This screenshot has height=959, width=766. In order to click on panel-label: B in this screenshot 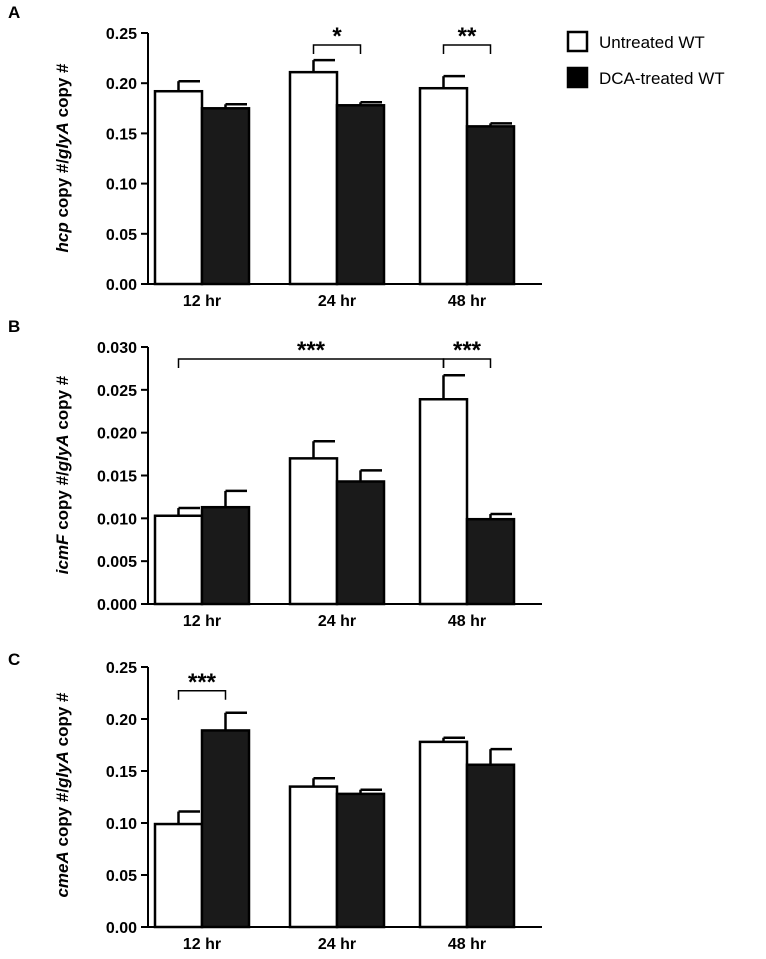, I will do `click(14, 326)`.